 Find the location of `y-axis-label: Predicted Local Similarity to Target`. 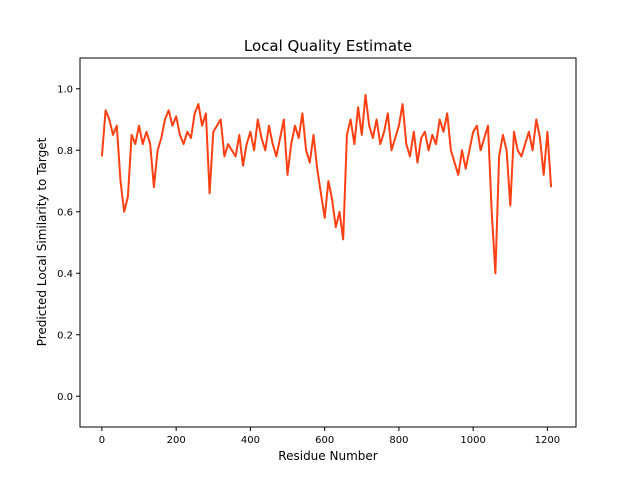

y-axis-label: Predicted Local Similarity to Target is located at coordinates (42, 241).